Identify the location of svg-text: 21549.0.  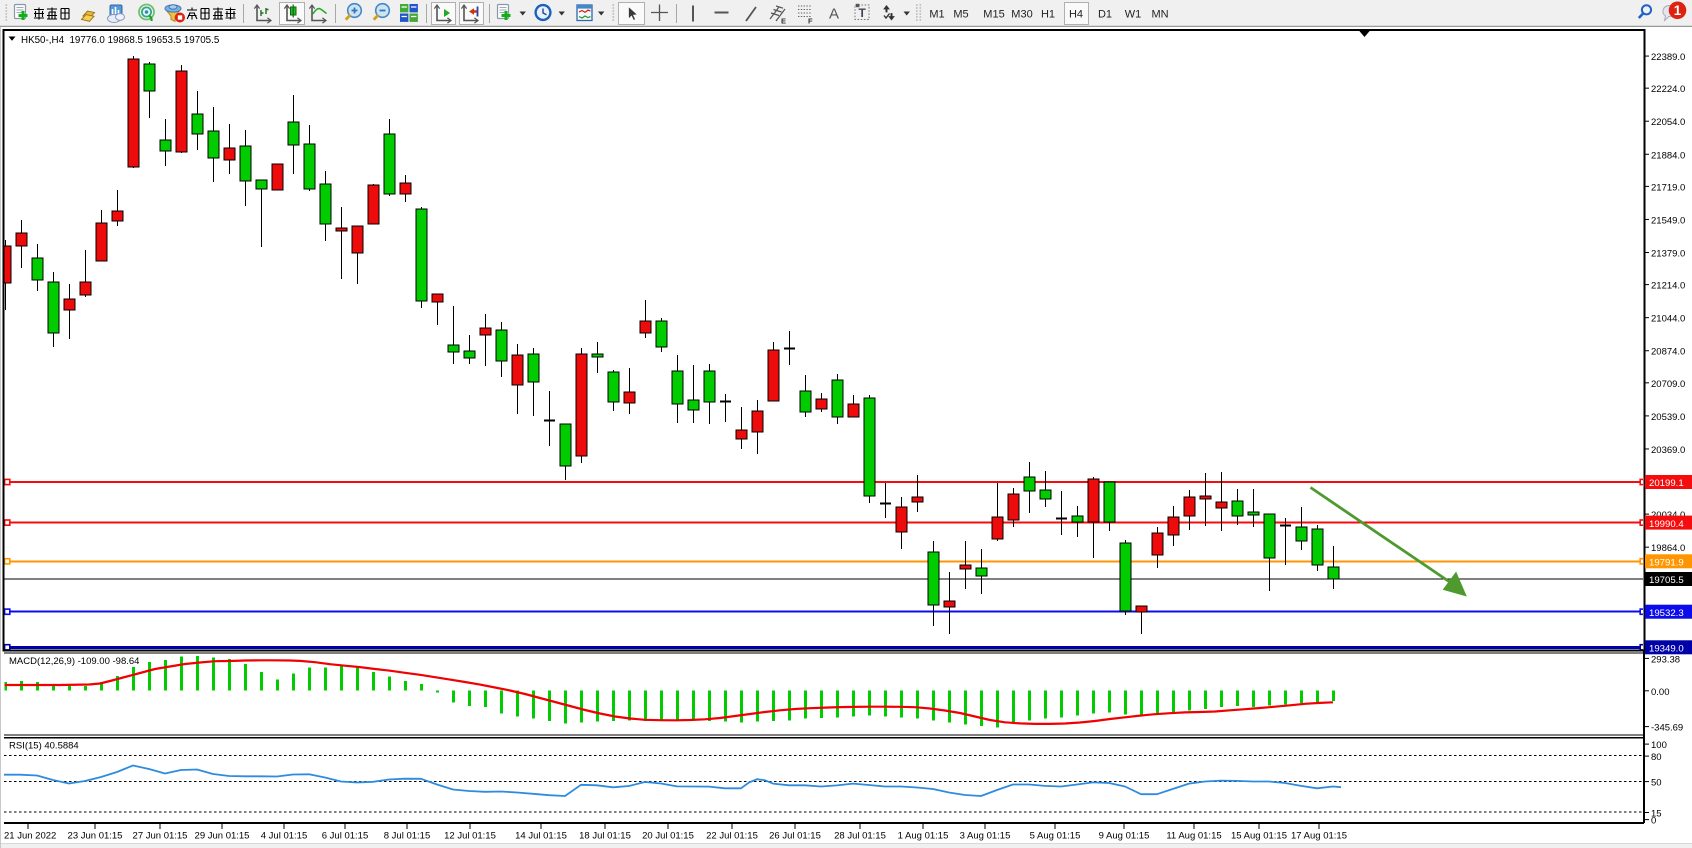
(1668, 220).